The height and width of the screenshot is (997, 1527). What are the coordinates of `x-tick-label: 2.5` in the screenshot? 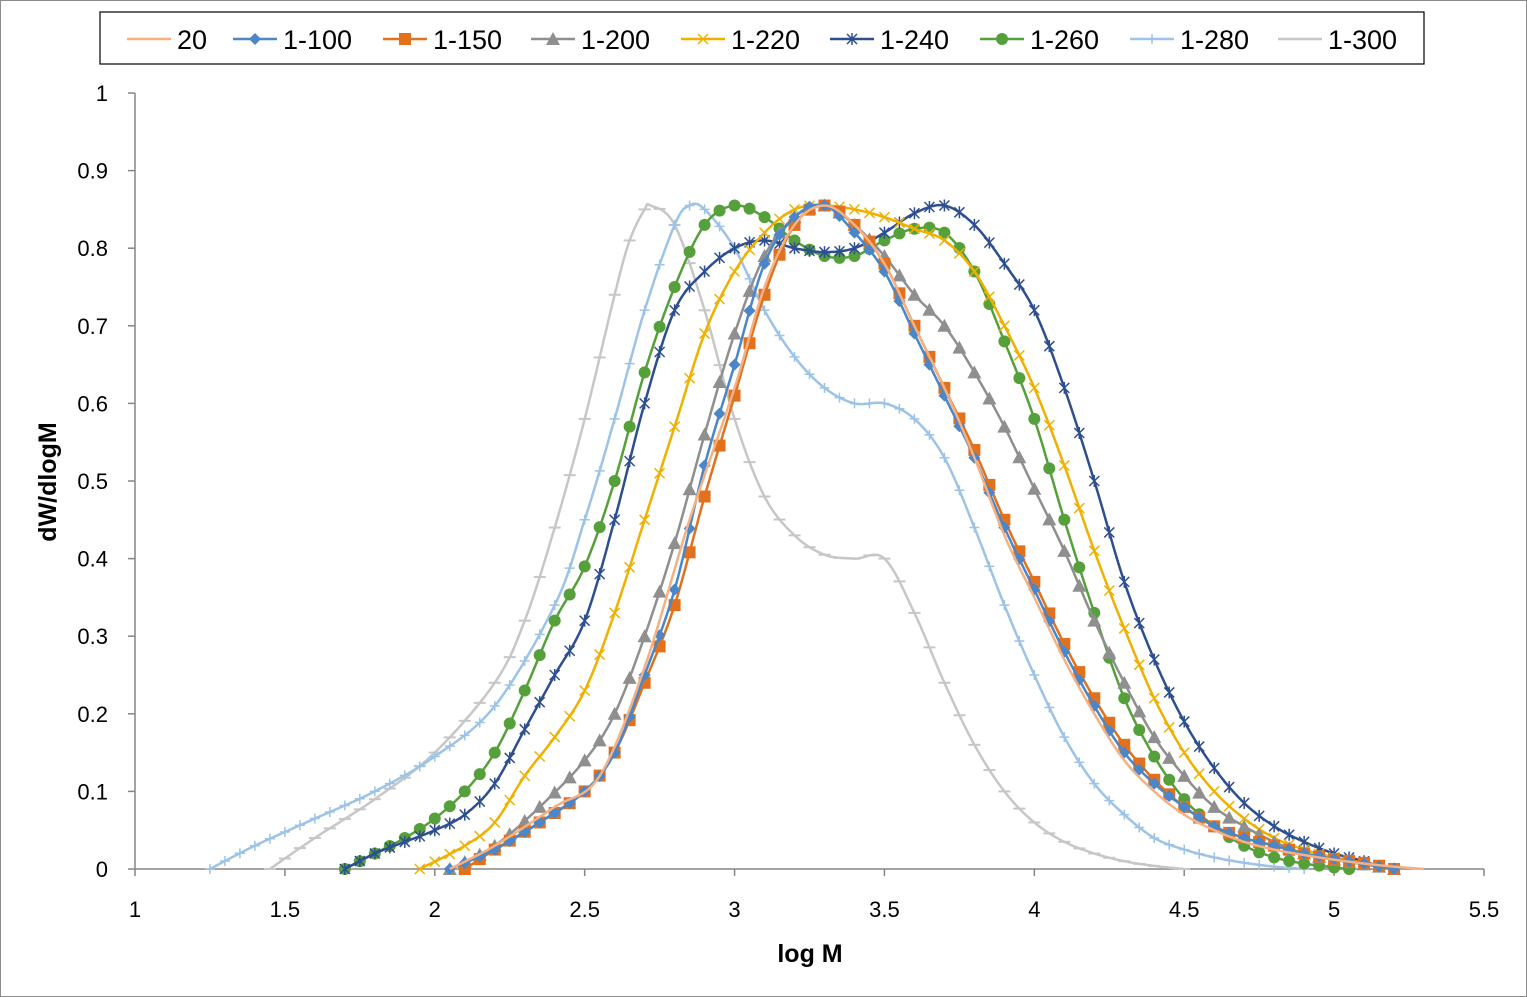 It's located at (584, 909).